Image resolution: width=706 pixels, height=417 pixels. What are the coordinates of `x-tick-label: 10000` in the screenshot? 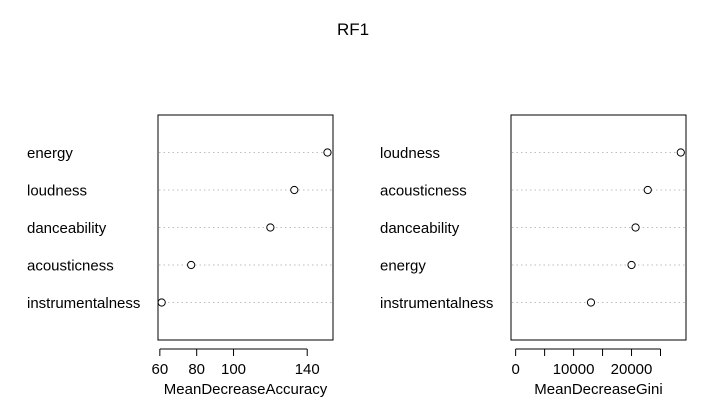 It's located at (574, 369).